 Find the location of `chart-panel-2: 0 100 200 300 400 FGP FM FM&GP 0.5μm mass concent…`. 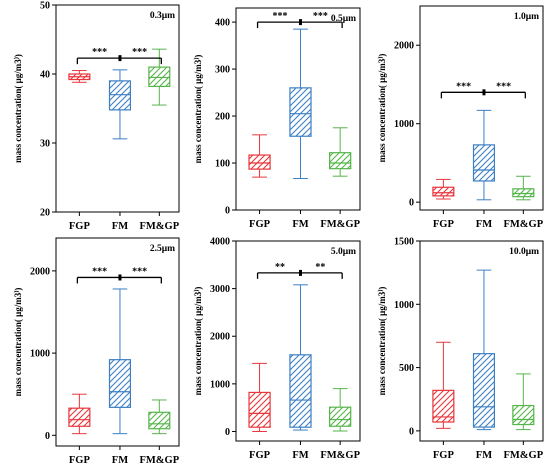

chart-panel-2: 0 100 200 300 400 FGP FM FM&GP 0.5μm mass concent… is located at coordinates (277, 118).